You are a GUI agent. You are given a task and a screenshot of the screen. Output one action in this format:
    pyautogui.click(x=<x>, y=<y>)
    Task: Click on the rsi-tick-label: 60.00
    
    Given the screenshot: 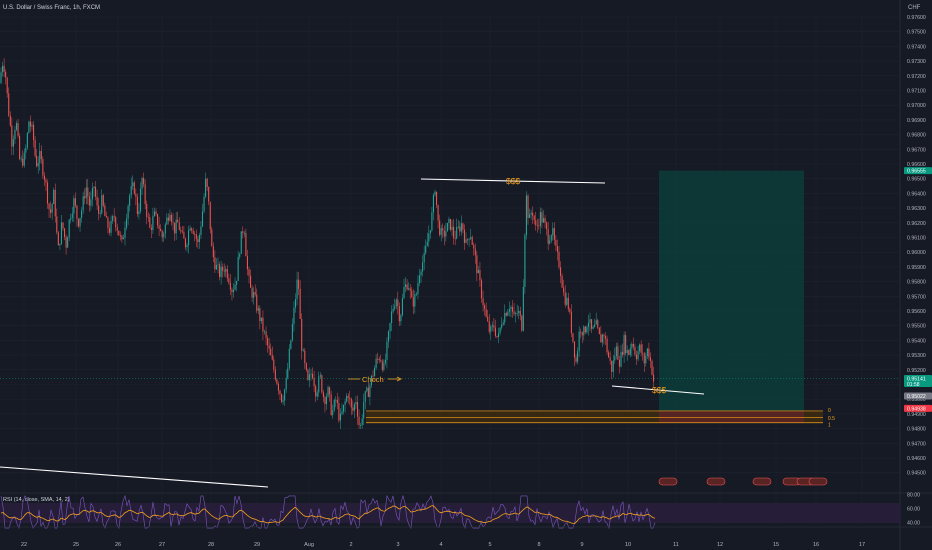 What is the action you would take?
    pyautogui.click(x=913, y=510)
    